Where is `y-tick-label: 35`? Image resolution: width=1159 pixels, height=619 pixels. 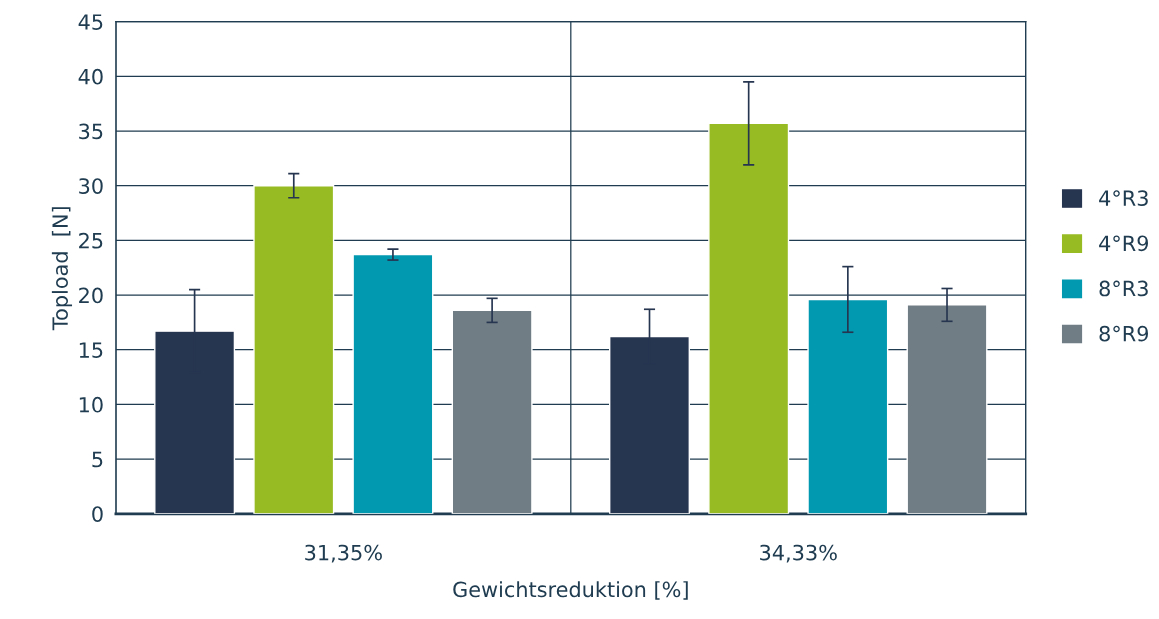
y-tick-label: 35 is located at coordinates (91, 131).